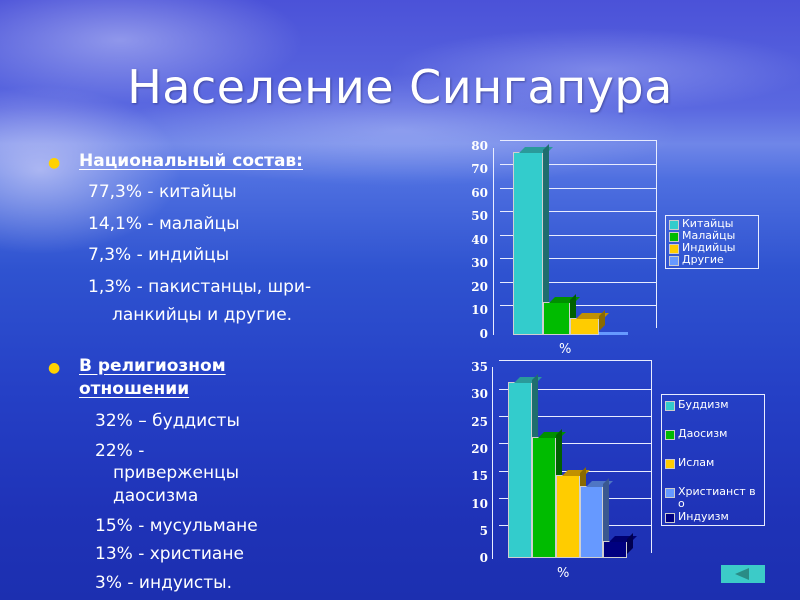 This screenshot has width=800, height=600. Describe the element at coordinates (164, 224) in the screenshot. I see `ethnic-line: 14,1% - малайцы` at that location.